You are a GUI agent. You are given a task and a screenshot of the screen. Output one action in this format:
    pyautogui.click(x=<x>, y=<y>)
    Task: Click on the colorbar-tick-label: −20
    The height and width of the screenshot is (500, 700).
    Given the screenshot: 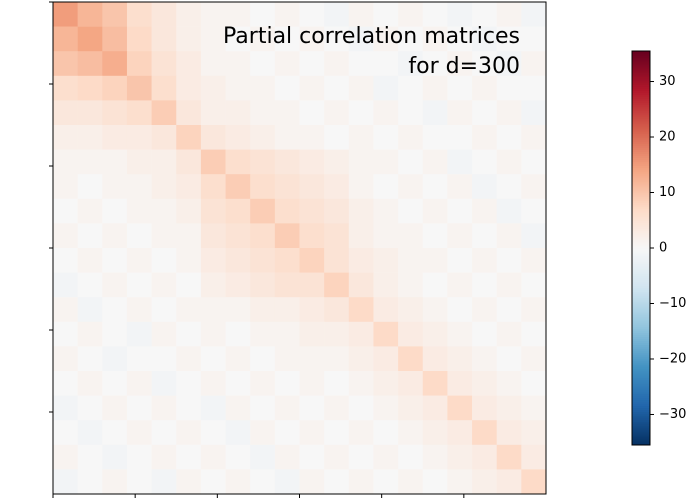 What is the action you would take?
    pyautogui.click(x=672, y=358)
    